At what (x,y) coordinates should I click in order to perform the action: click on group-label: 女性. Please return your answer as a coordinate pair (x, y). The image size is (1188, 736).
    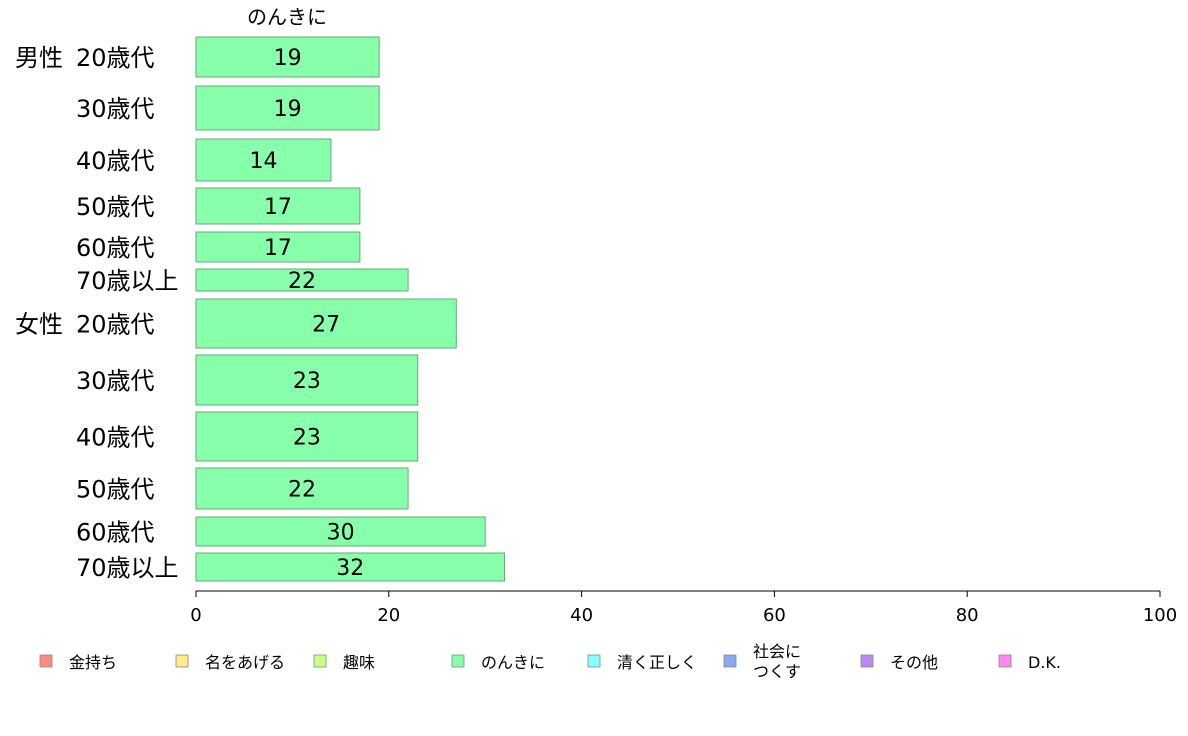
    Looking at the image, I should click on (39, 325).